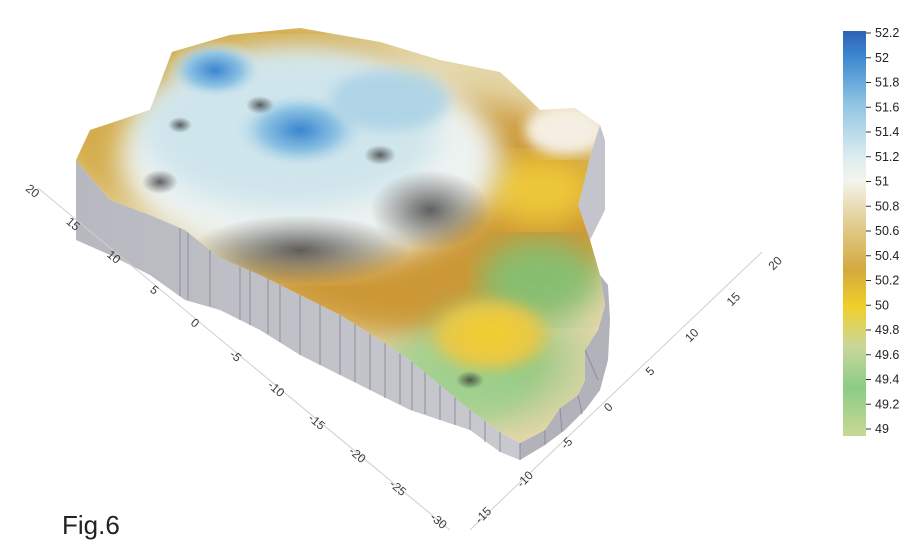 This screenshot has width=909, height=540. What do you see at coordinates (608, 407) in the screenshot?
I see `axis-right-tick-label: 0` at bounding box center [608, 407].